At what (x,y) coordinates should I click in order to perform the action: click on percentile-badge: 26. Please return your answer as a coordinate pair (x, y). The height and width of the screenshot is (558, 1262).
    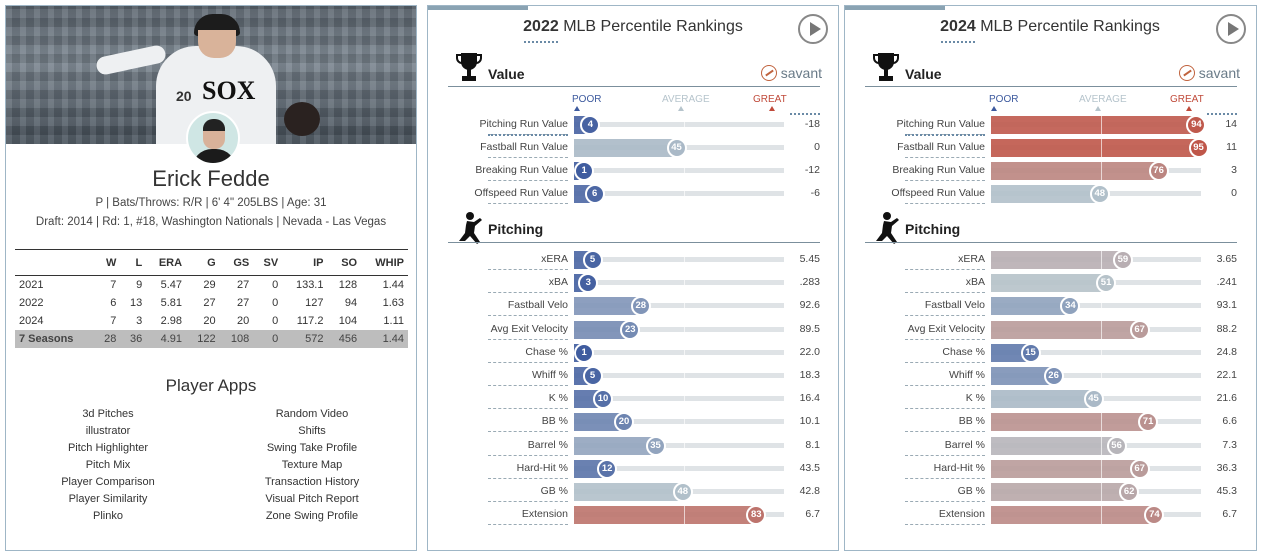
    Looking at the image, I should click on (1053, 376).